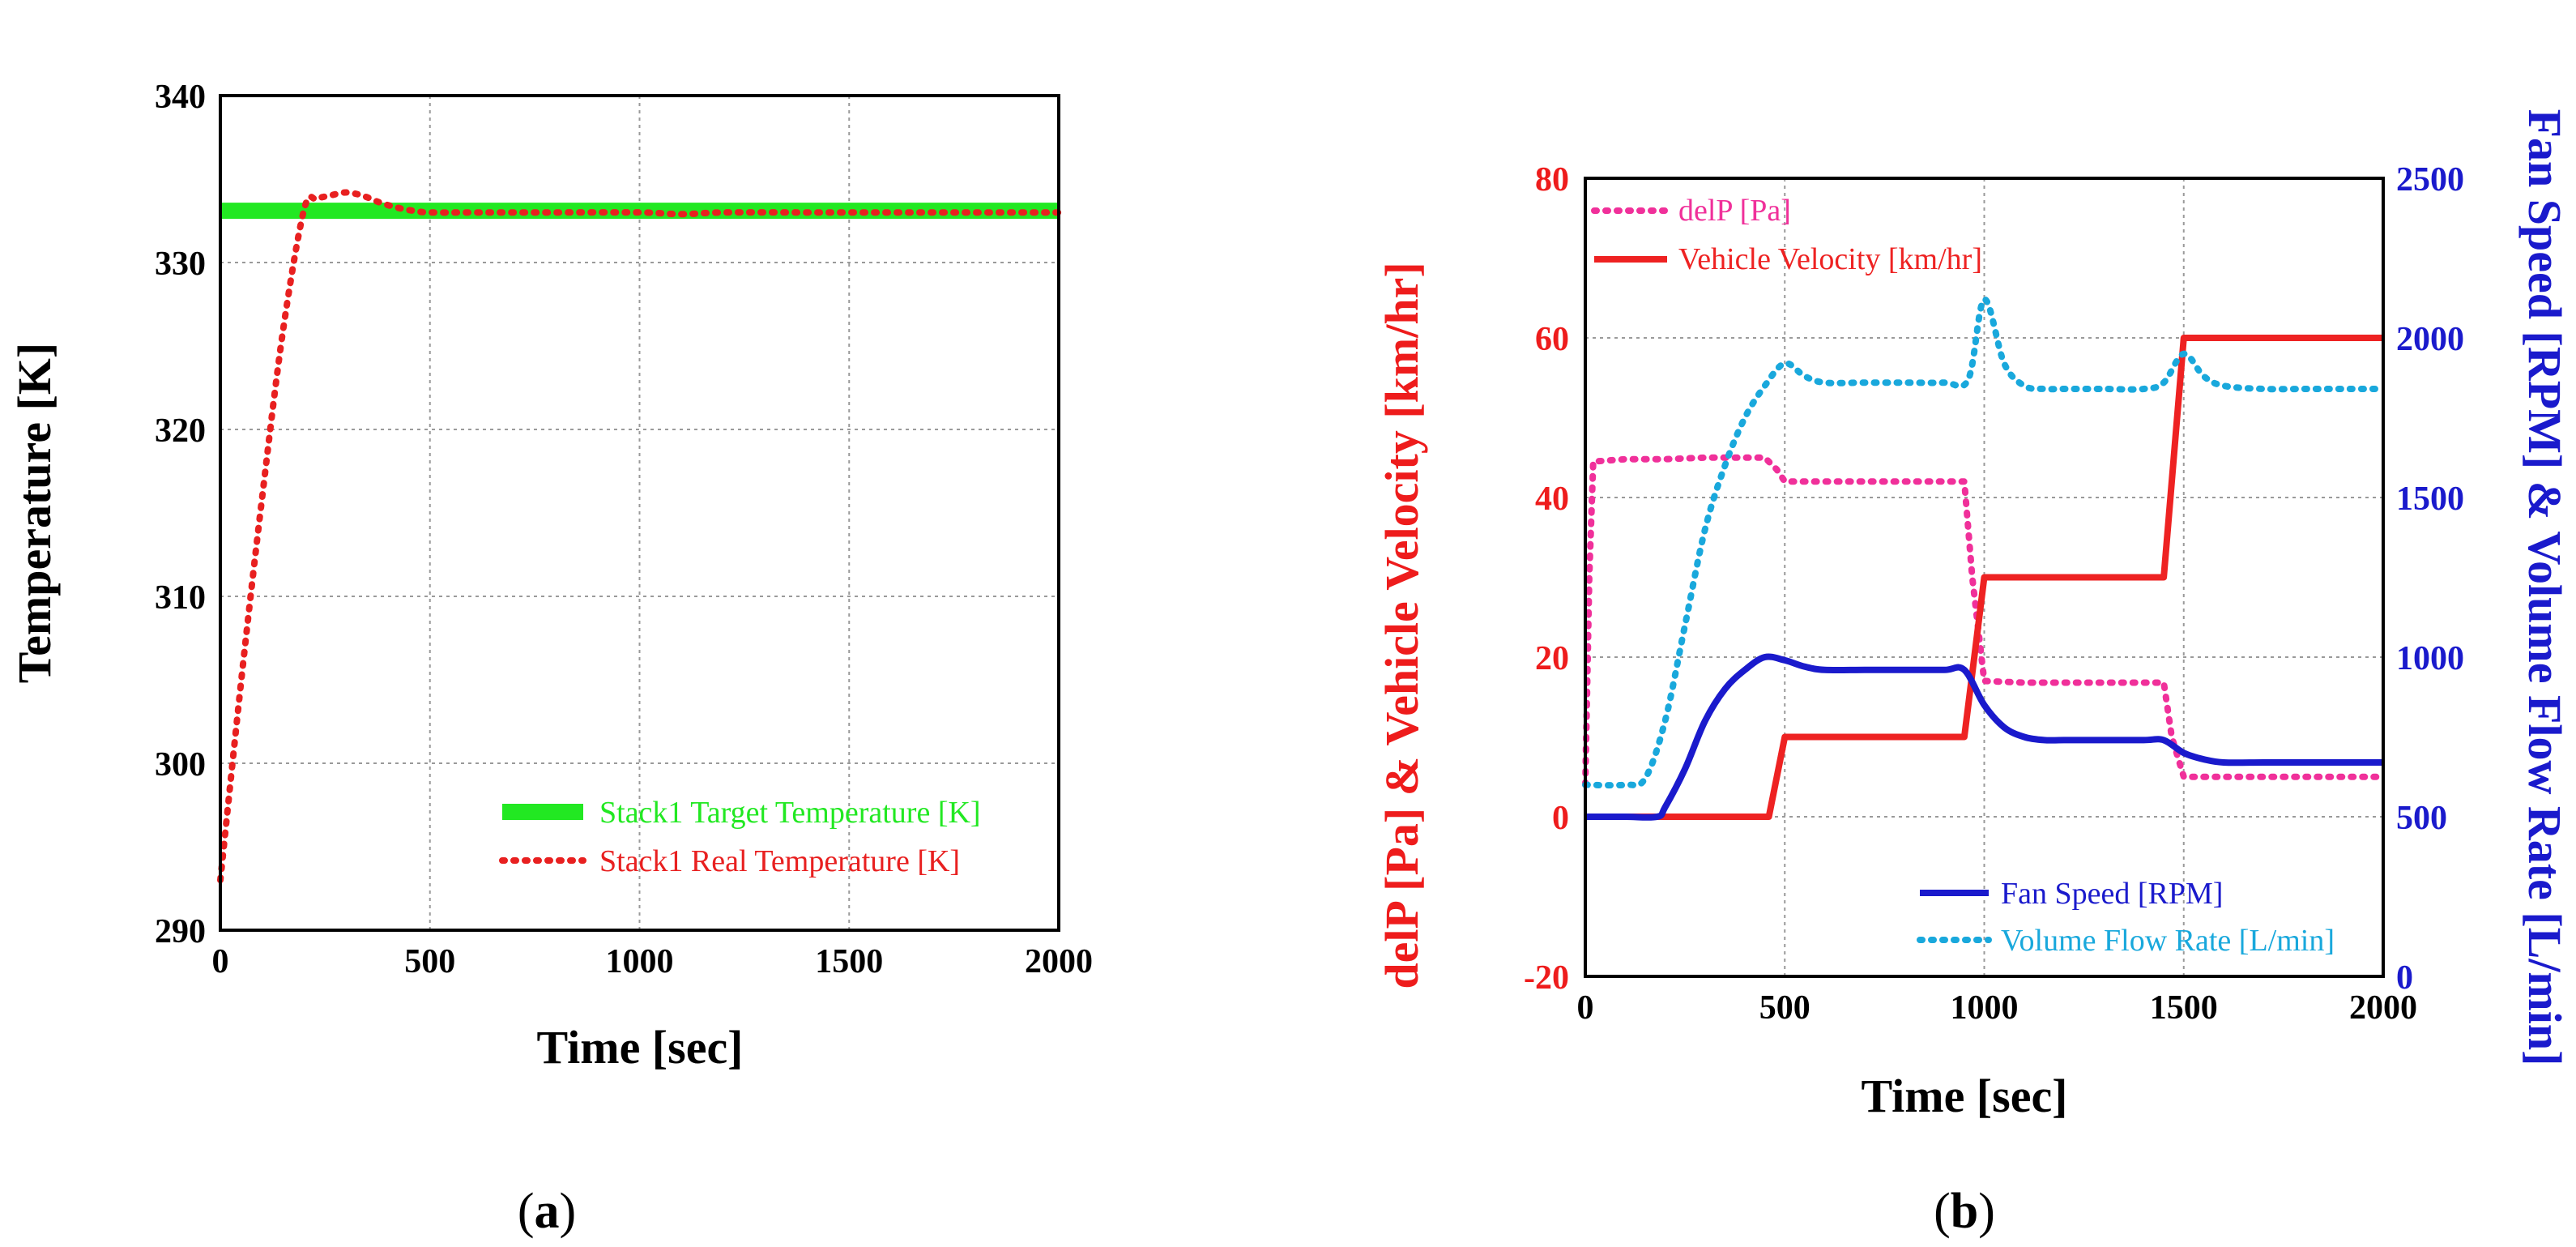  What do you see at coordinates (1059, 961) in the screenshot?
I see `chart-a-x-tick-label: 2000` at bounding box center [1059, 961].